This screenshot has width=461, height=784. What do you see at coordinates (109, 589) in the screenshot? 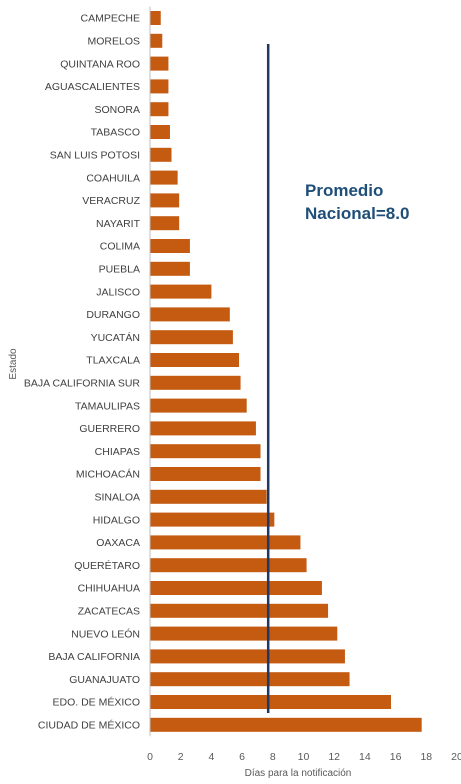
I see `category-label: CHIHUAHUA` at bounding box center [109, 589].